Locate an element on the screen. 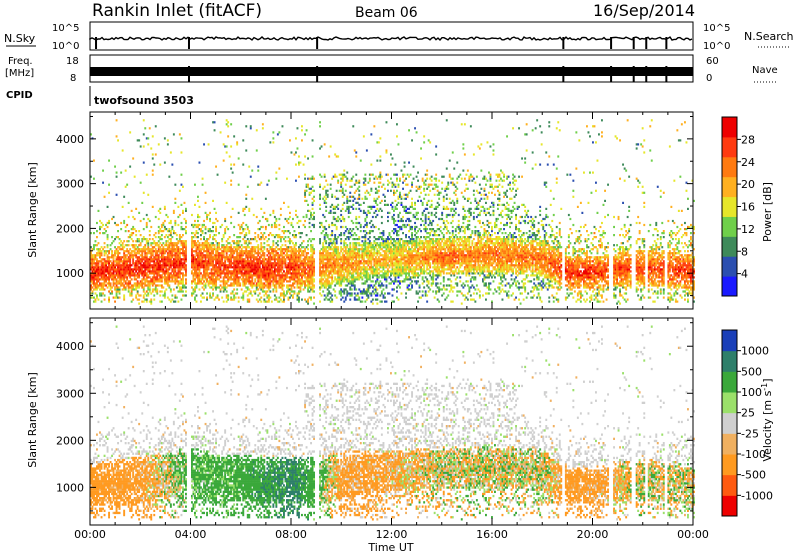 This screenshot has height=554, width=800. freq-spike is located at coordinates (611, 74).